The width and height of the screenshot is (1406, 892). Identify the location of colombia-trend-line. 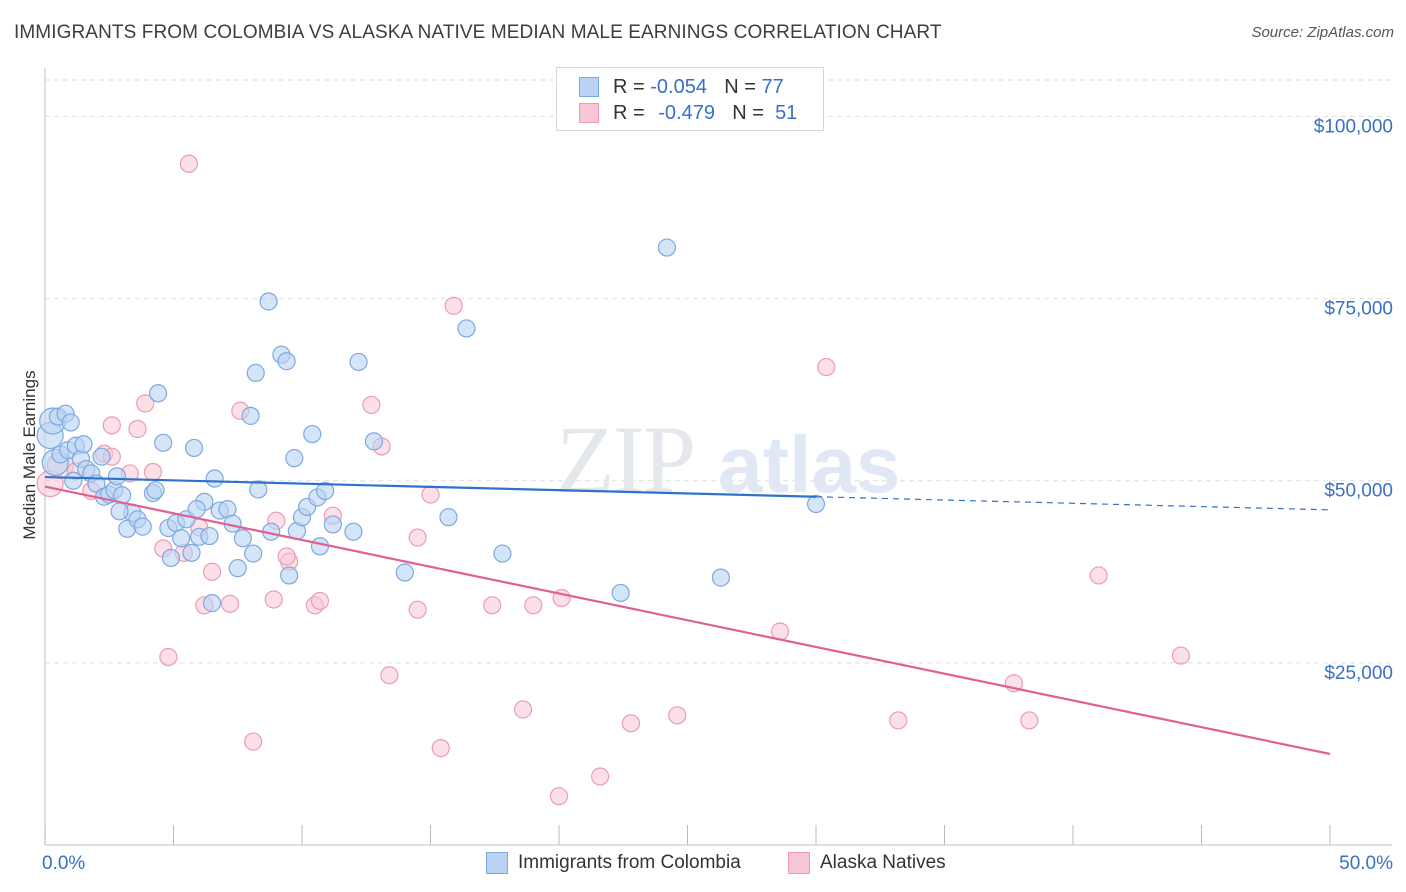
(430, 486).